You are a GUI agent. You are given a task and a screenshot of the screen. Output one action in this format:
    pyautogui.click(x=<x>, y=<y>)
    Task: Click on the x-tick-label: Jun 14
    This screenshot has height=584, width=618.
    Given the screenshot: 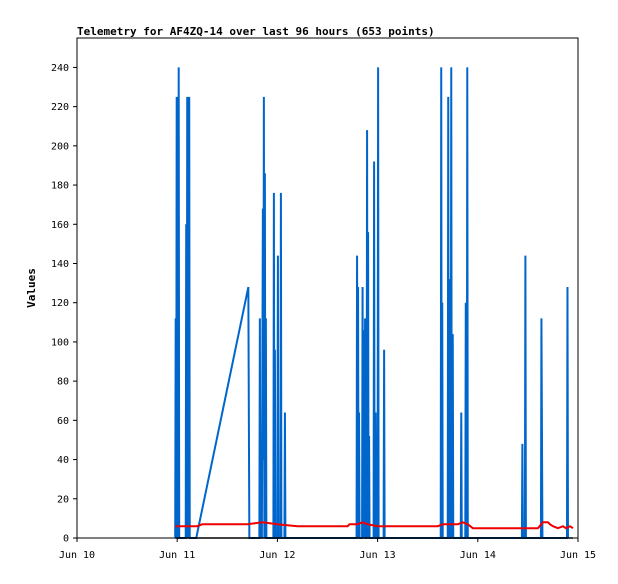 What is the action you would take?
    pyautogui.click(x=478, y=555)
    